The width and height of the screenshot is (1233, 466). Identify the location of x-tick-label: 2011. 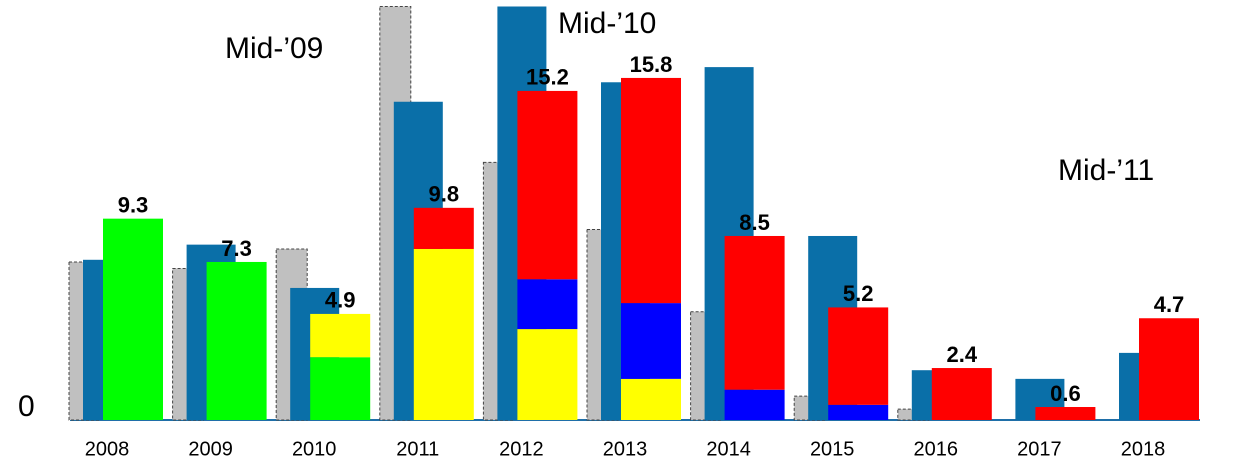
(417, 449).